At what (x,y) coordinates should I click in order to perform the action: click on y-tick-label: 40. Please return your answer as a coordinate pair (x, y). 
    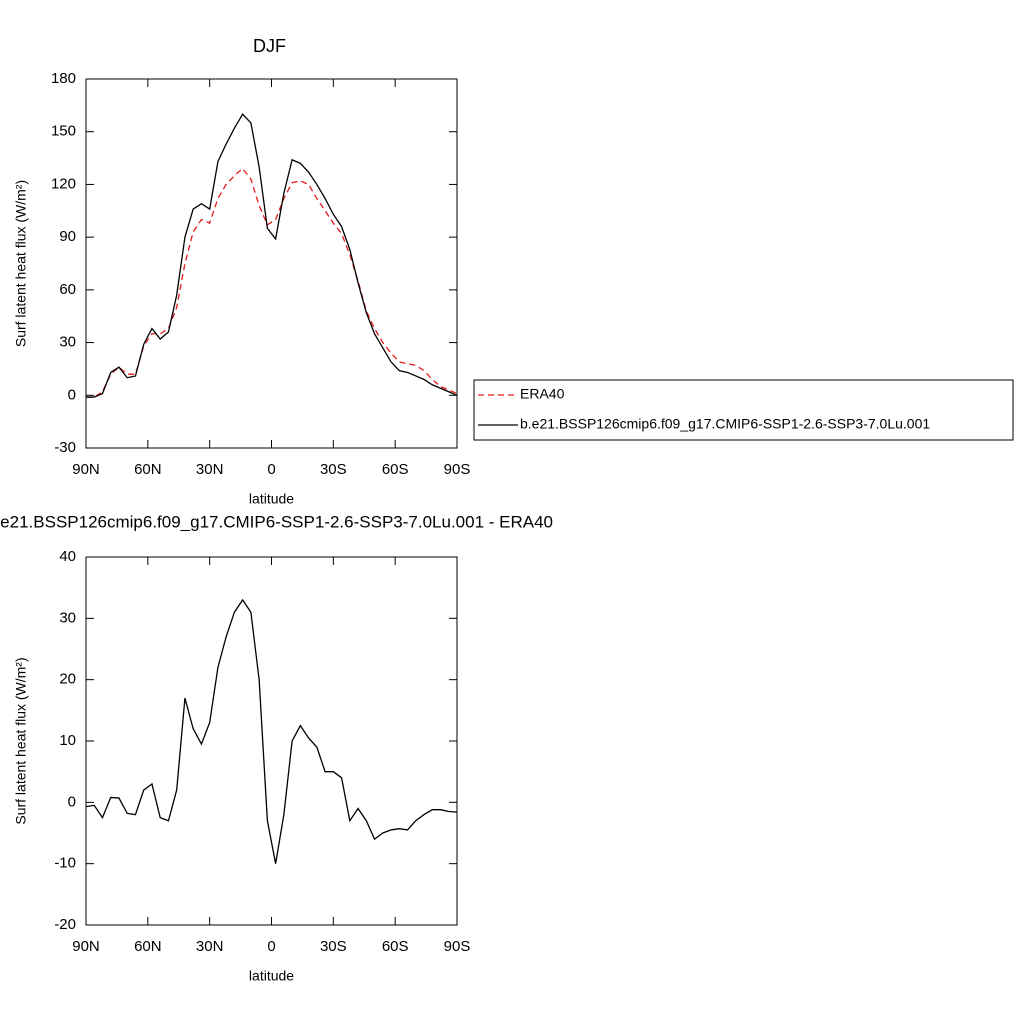
    Looking at the image, I should click on (67, 556).